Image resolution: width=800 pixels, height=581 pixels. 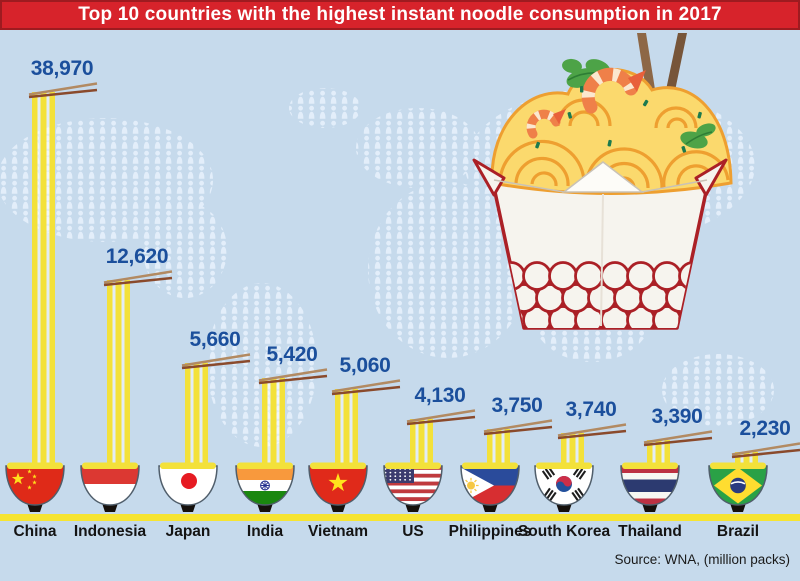 What do you see at coordinates (110, 531) in the screenshot?
I see `country-label: Indonesia` at bounding box center [110, 531].